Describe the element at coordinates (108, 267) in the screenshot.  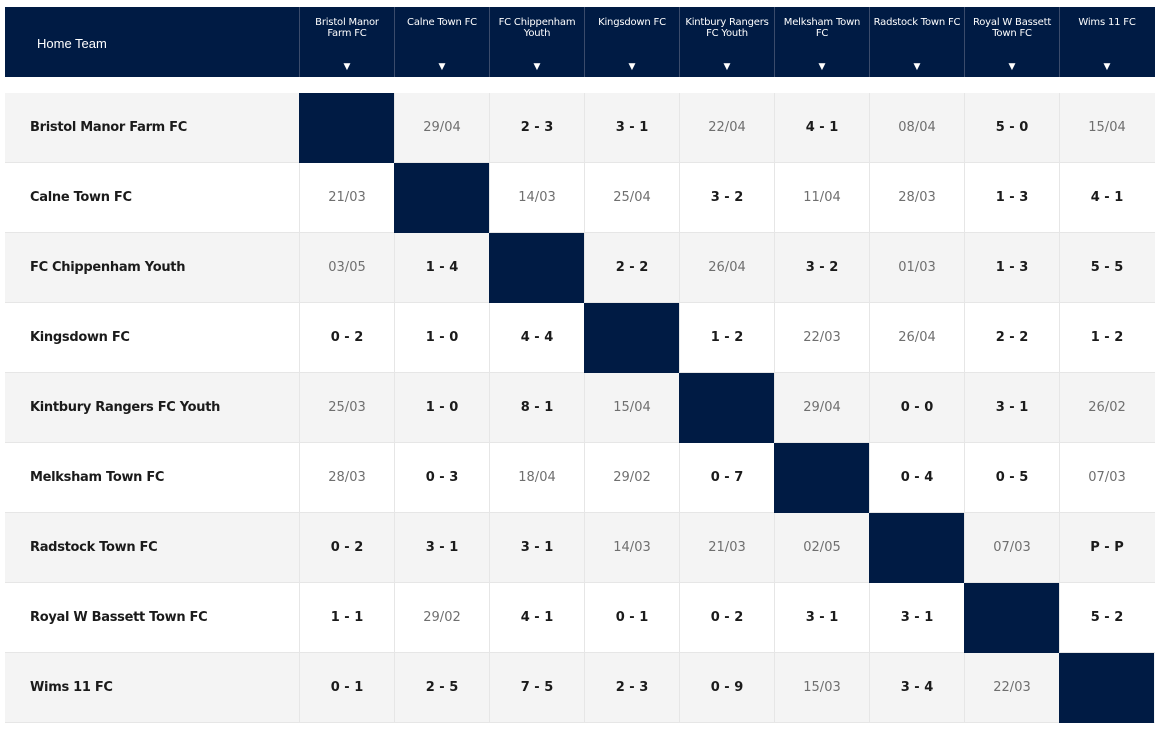
I see `home-team-name: FC Chippenham Youth` at that location.